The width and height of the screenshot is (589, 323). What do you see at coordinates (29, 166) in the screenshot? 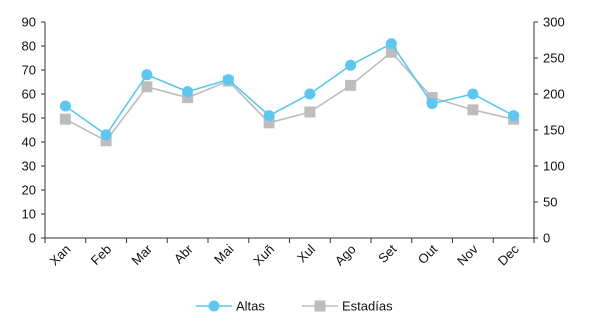
I see `y-left-tick-label: 30` at bounding box center [29, 166].